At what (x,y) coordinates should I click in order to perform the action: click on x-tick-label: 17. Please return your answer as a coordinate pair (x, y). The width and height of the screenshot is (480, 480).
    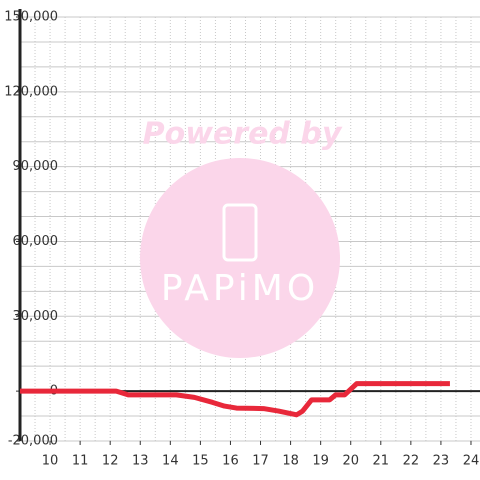
    Looking at the image, I should click on (260, 461).